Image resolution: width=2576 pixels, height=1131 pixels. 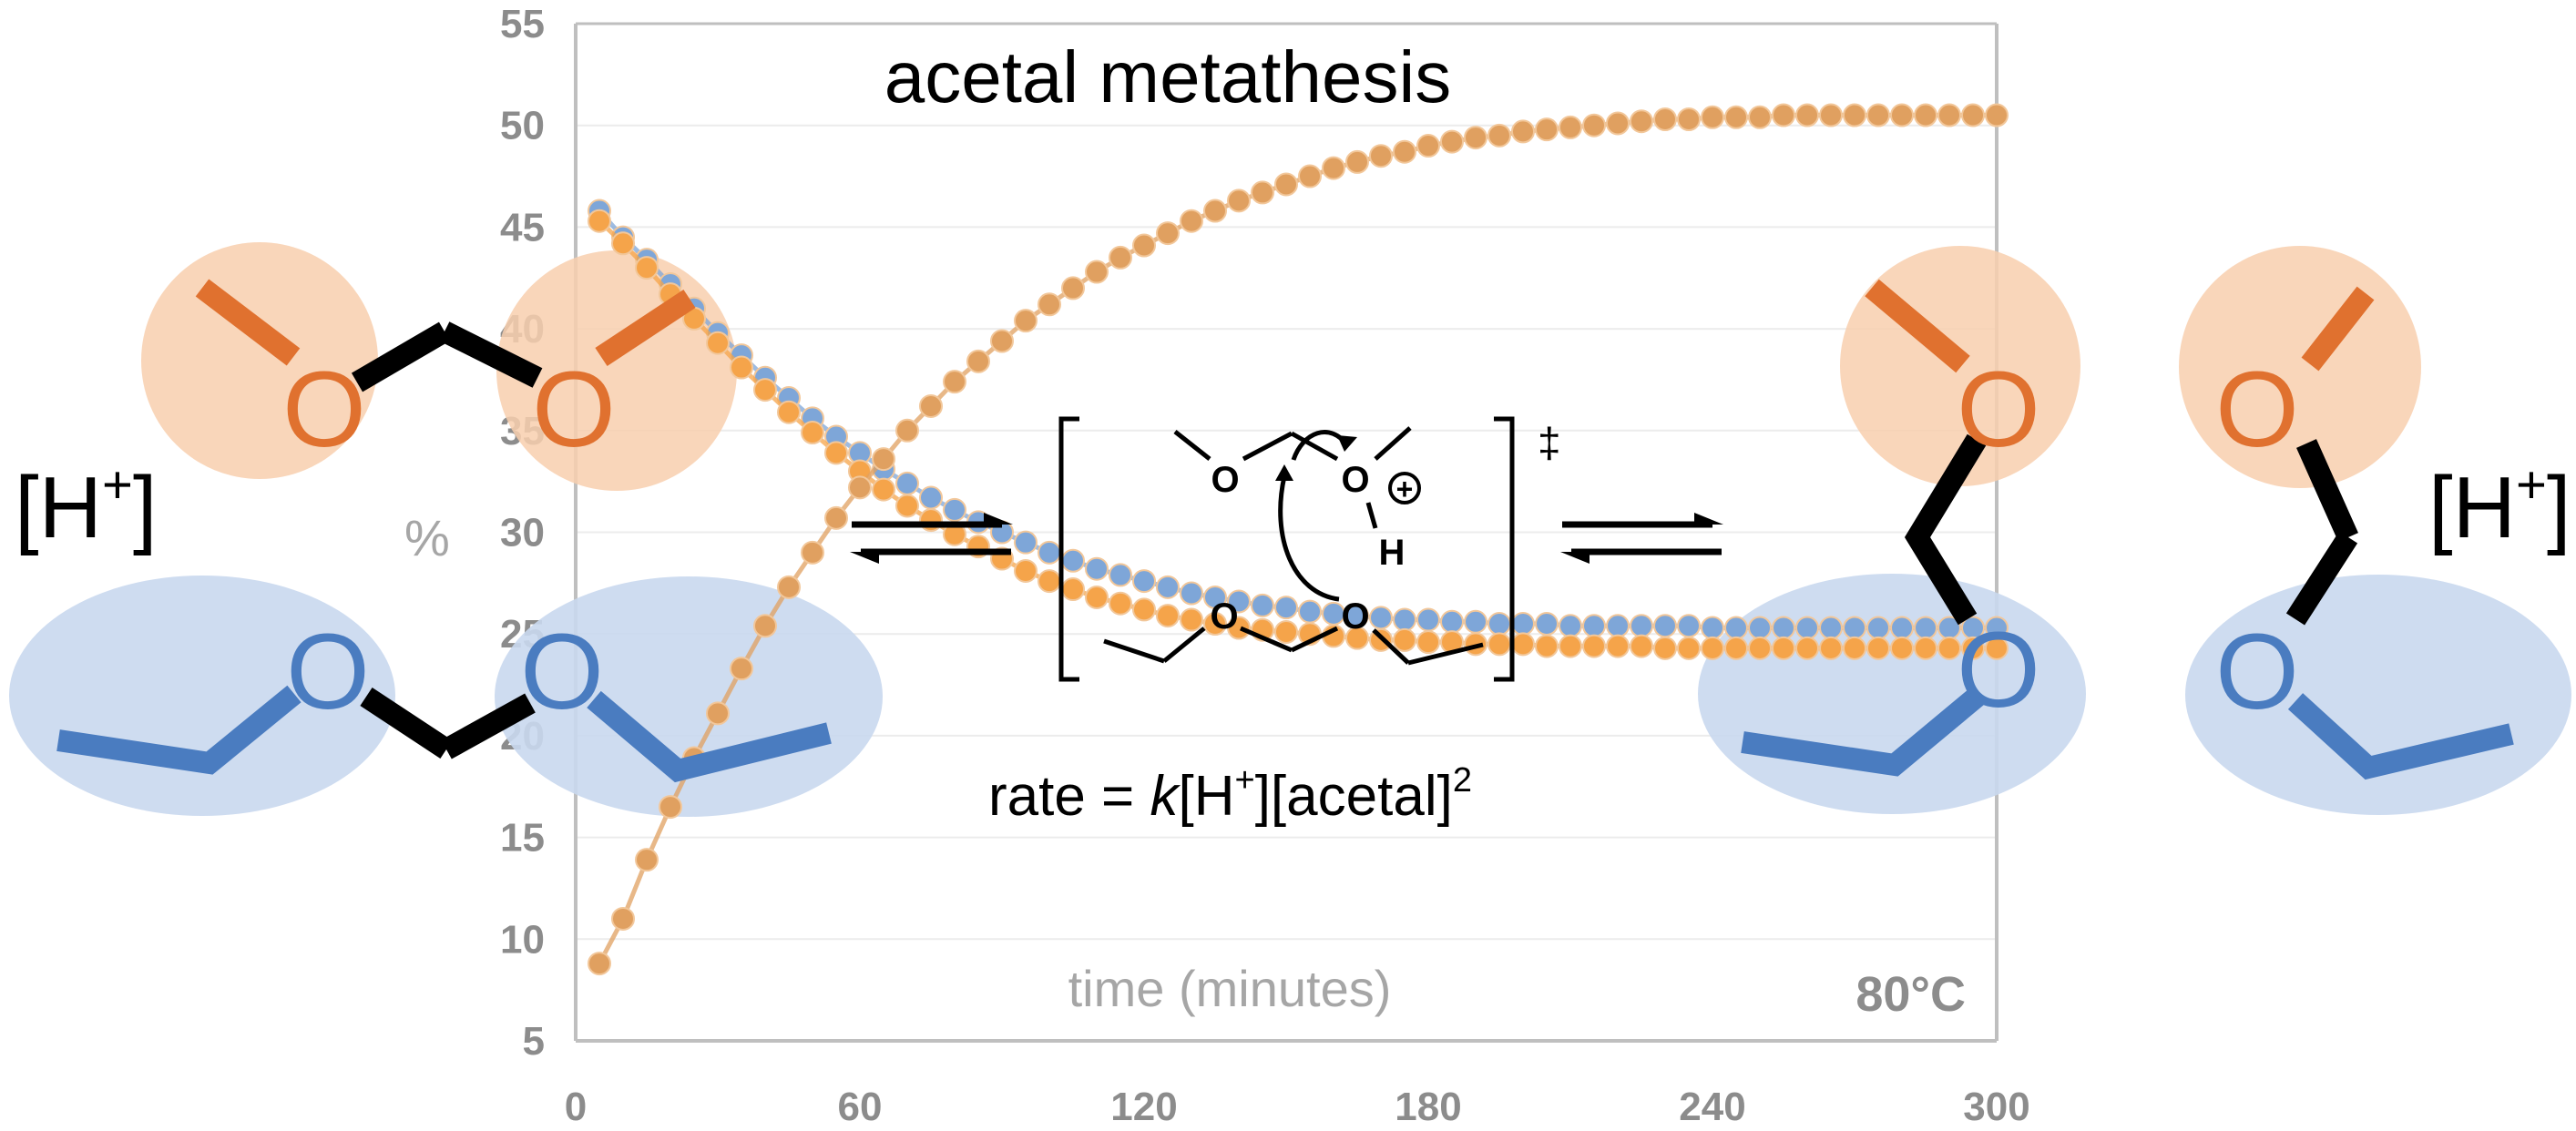 What do you see at coordinates (1297, 1107) in the screenshot?
I see `x-tick-labels: 0 60 120 180 240 300` at bounding box center [1297, 1107].